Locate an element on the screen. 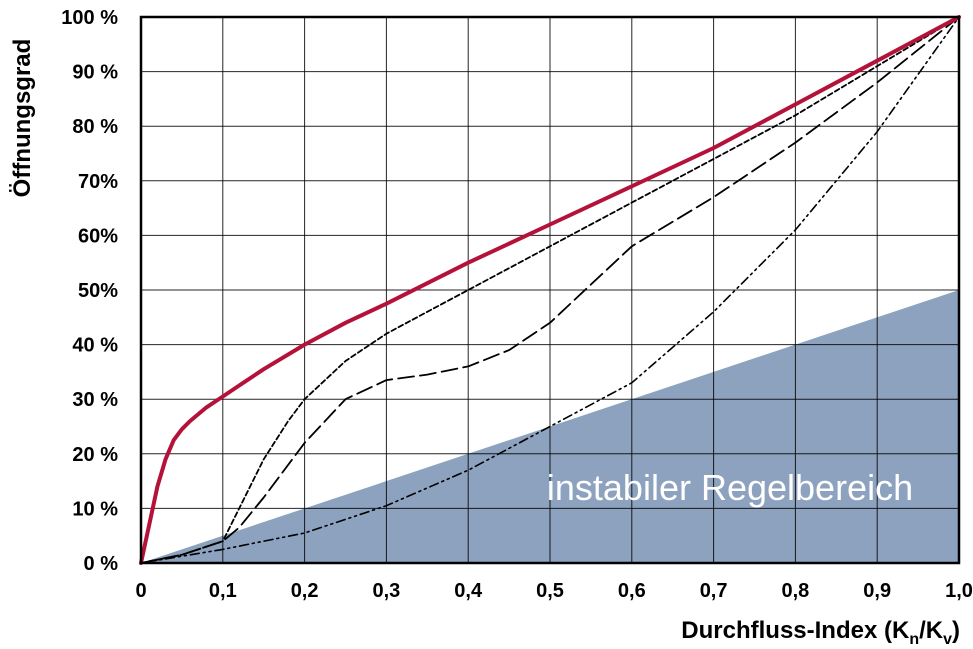 The height and width of the screenshot is (649, 973). y-tick-label-10: 100 % is located at coordinates (89, 18).